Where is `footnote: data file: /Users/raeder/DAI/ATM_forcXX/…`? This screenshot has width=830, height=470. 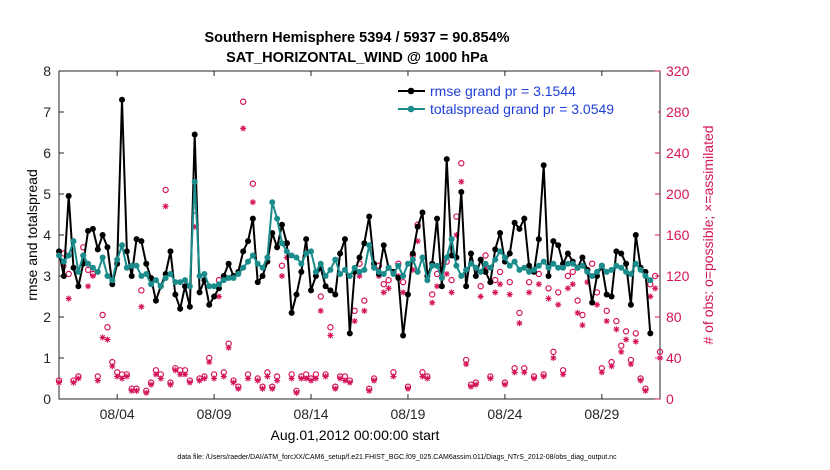 footnote: data file: /Users/raeder/DAI/ATM_forcXX/… is located at coordinates (397, 457).